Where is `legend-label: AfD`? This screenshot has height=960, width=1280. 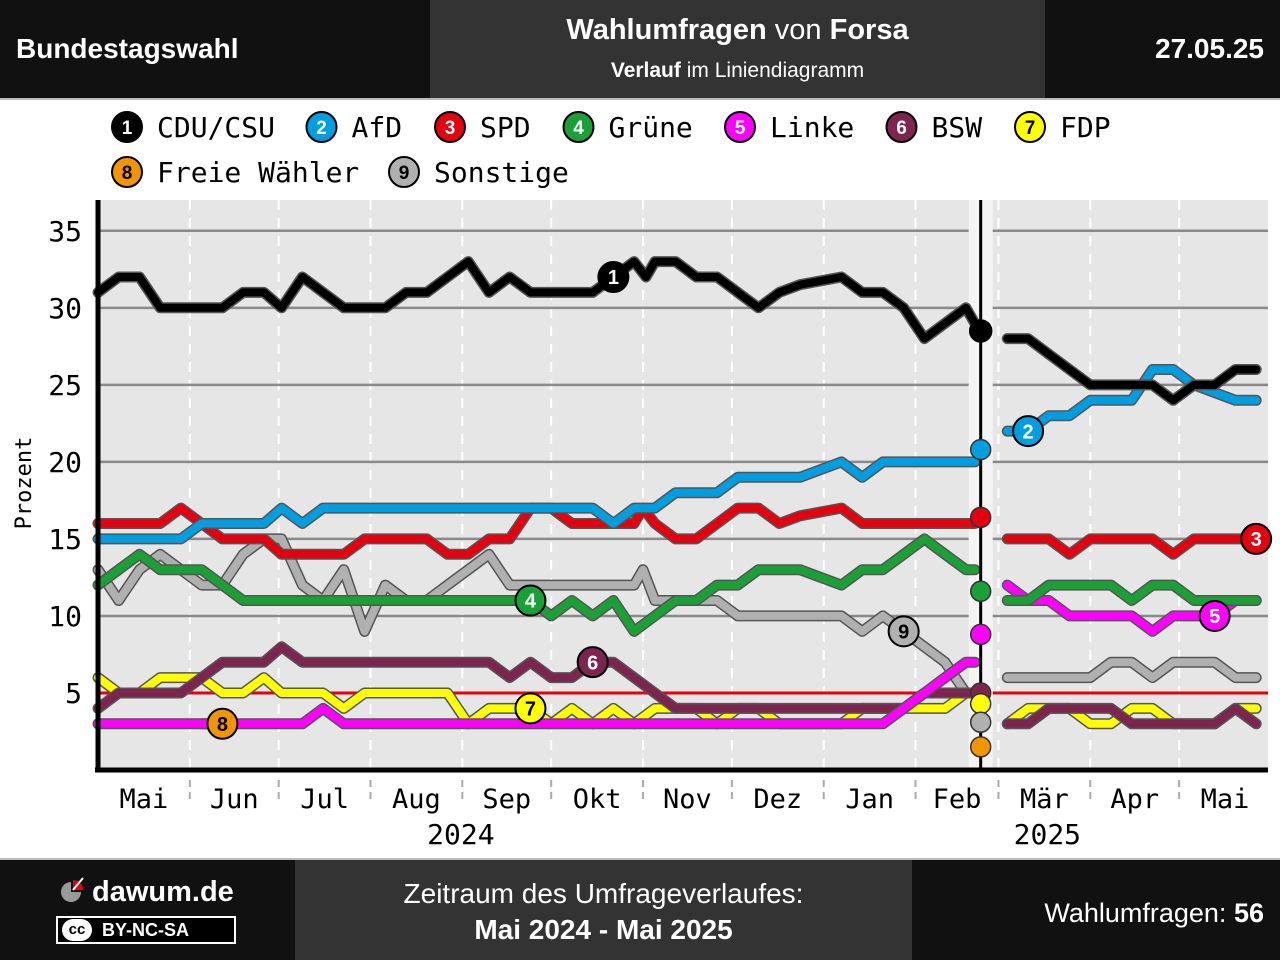 legend-label: AfD is located at coordinates (377, 127).